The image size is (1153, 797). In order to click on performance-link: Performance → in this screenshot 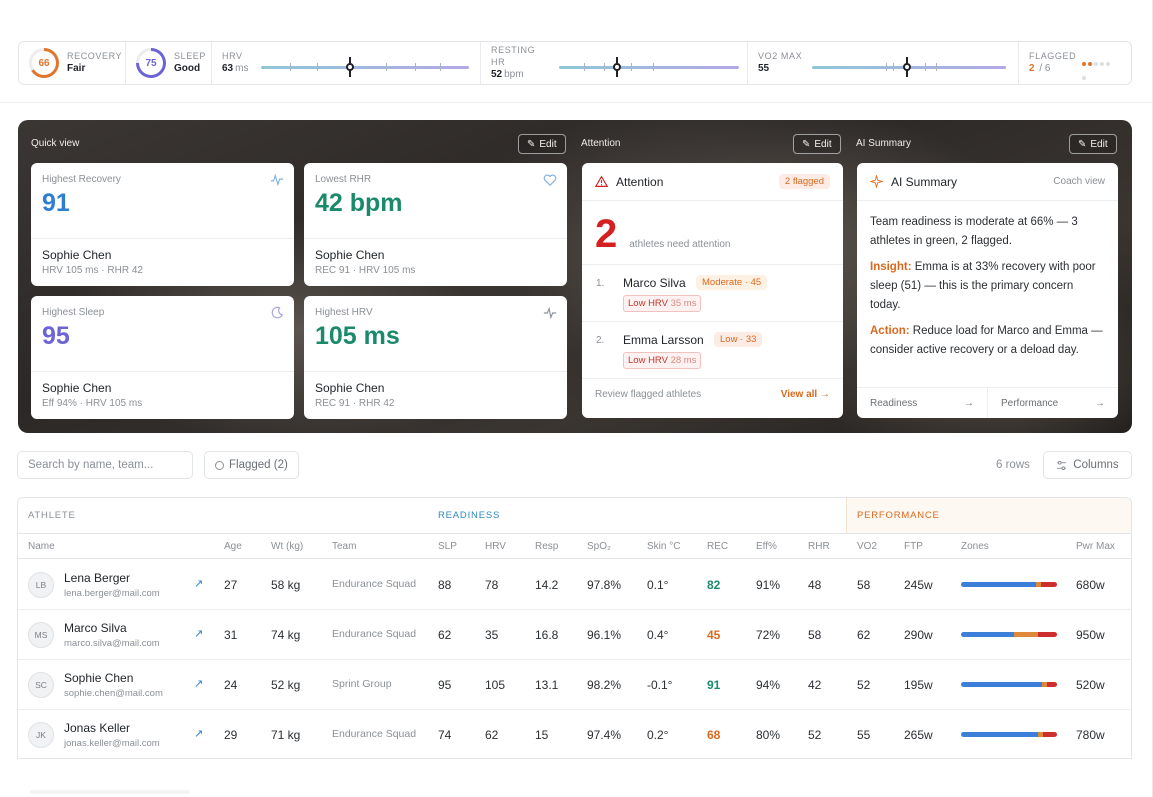, I will do `click(1053, 403)`.